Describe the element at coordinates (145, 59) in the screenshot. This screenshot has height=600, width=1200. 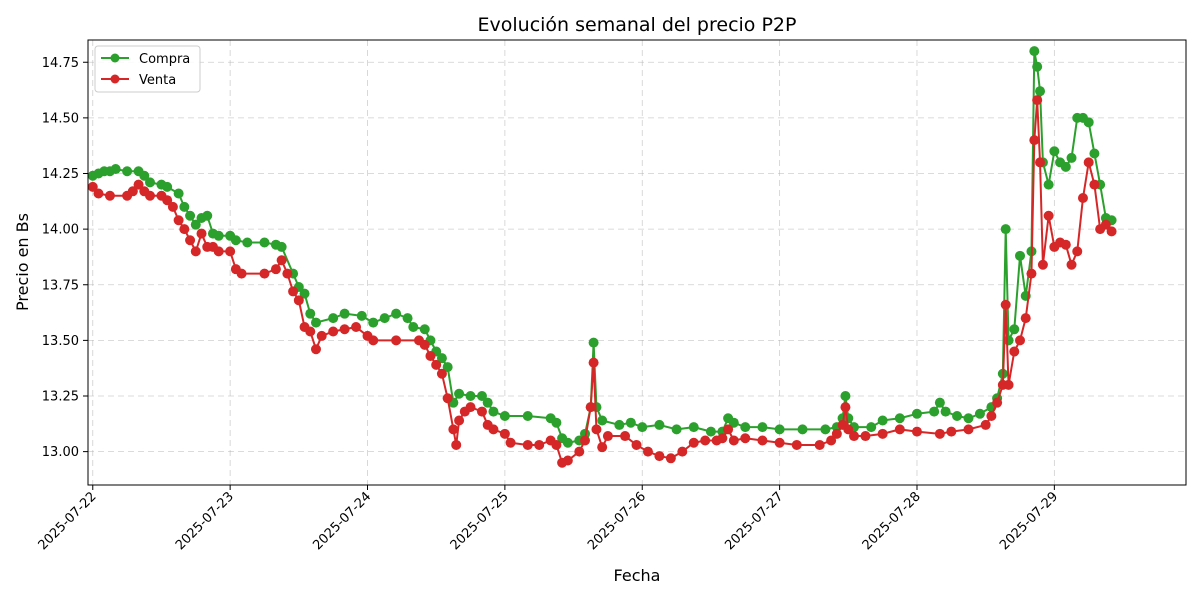
I see `legend-entry-compra: Compra` at that location.